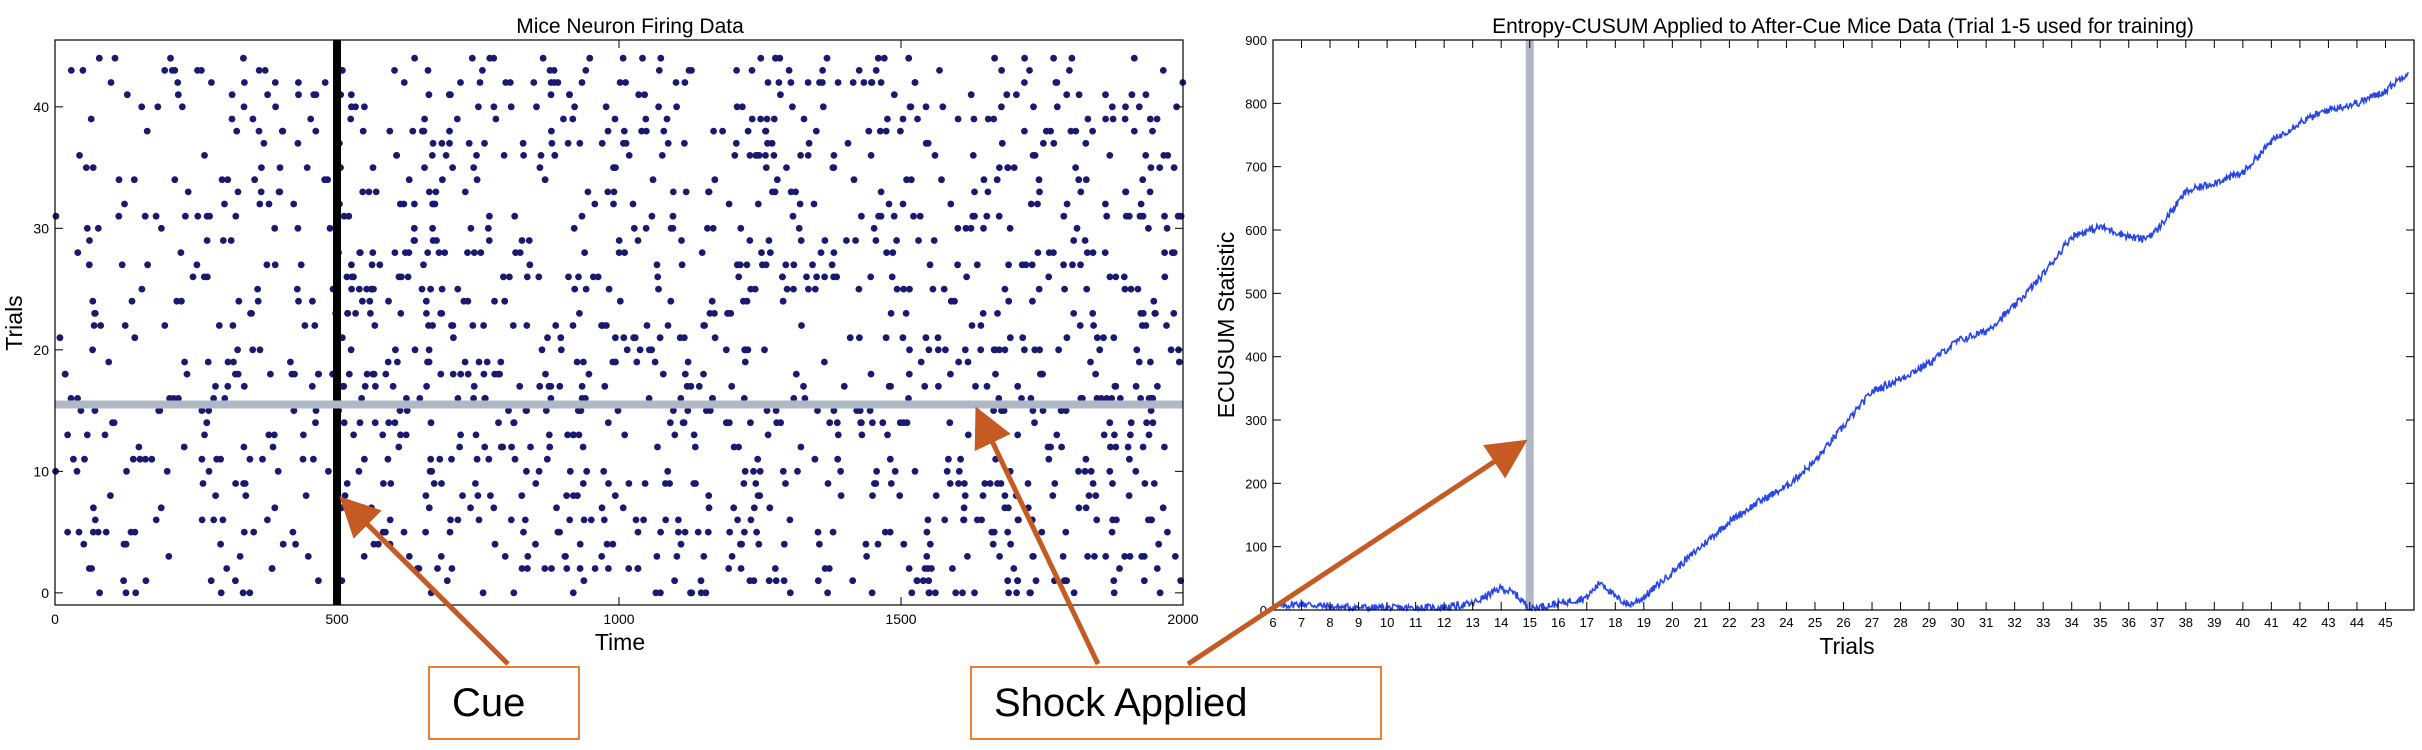 The image size is (2422, 750). Describe the element at coordinates (41, 228) in the screenshot. I see `y-tick-label: 30` at that location.